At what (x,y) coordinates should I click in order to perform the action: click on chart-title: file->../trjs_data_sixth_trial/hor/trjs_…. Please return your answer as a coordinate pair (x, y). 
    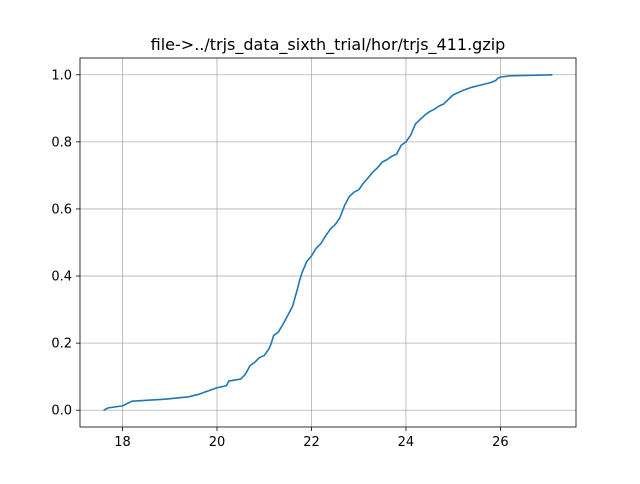
    Looking at the image, I should click on (328, 45).